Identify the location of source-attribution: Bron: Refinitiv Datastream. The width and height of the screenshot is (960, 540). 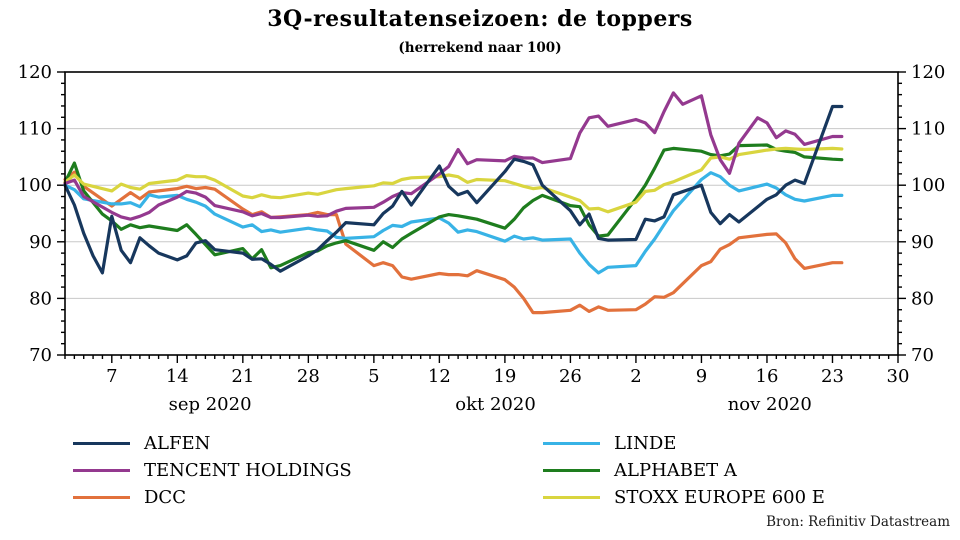
(858, 522).